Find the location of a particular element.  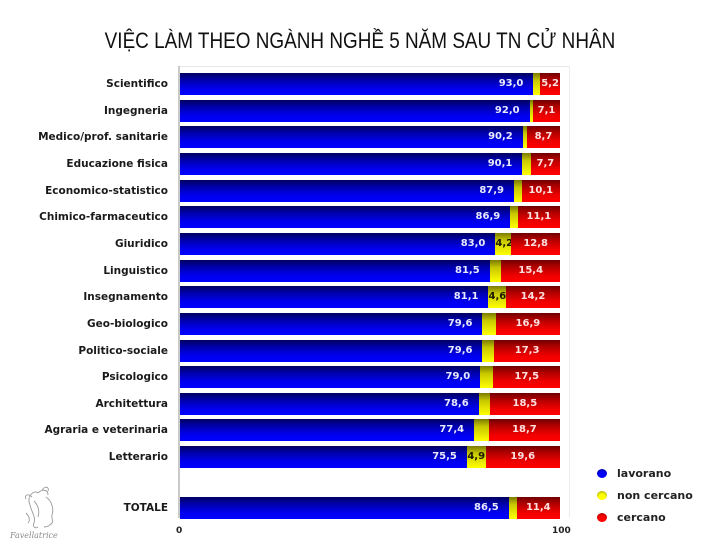

segment-lavorano: 81,1 is located at coordinates (334, 297).